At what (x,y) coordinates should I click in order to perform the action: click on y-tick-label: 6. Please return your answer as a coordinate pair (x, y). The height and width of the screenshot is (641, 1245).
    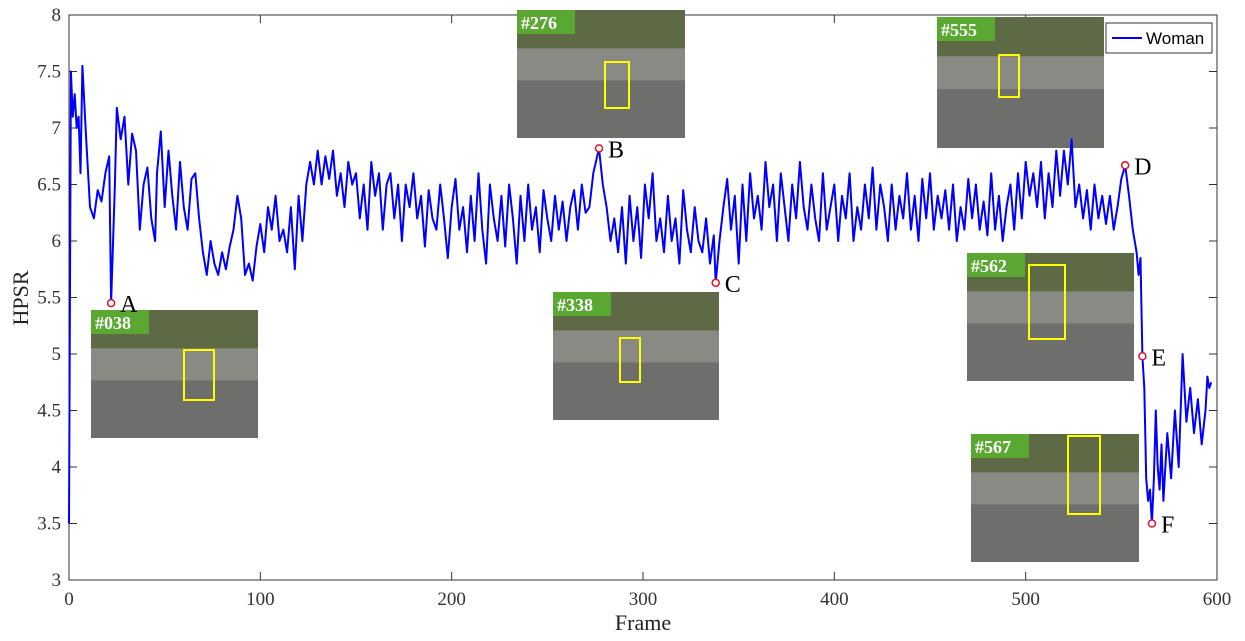
    Looking at the image, I should click on (57, 241).